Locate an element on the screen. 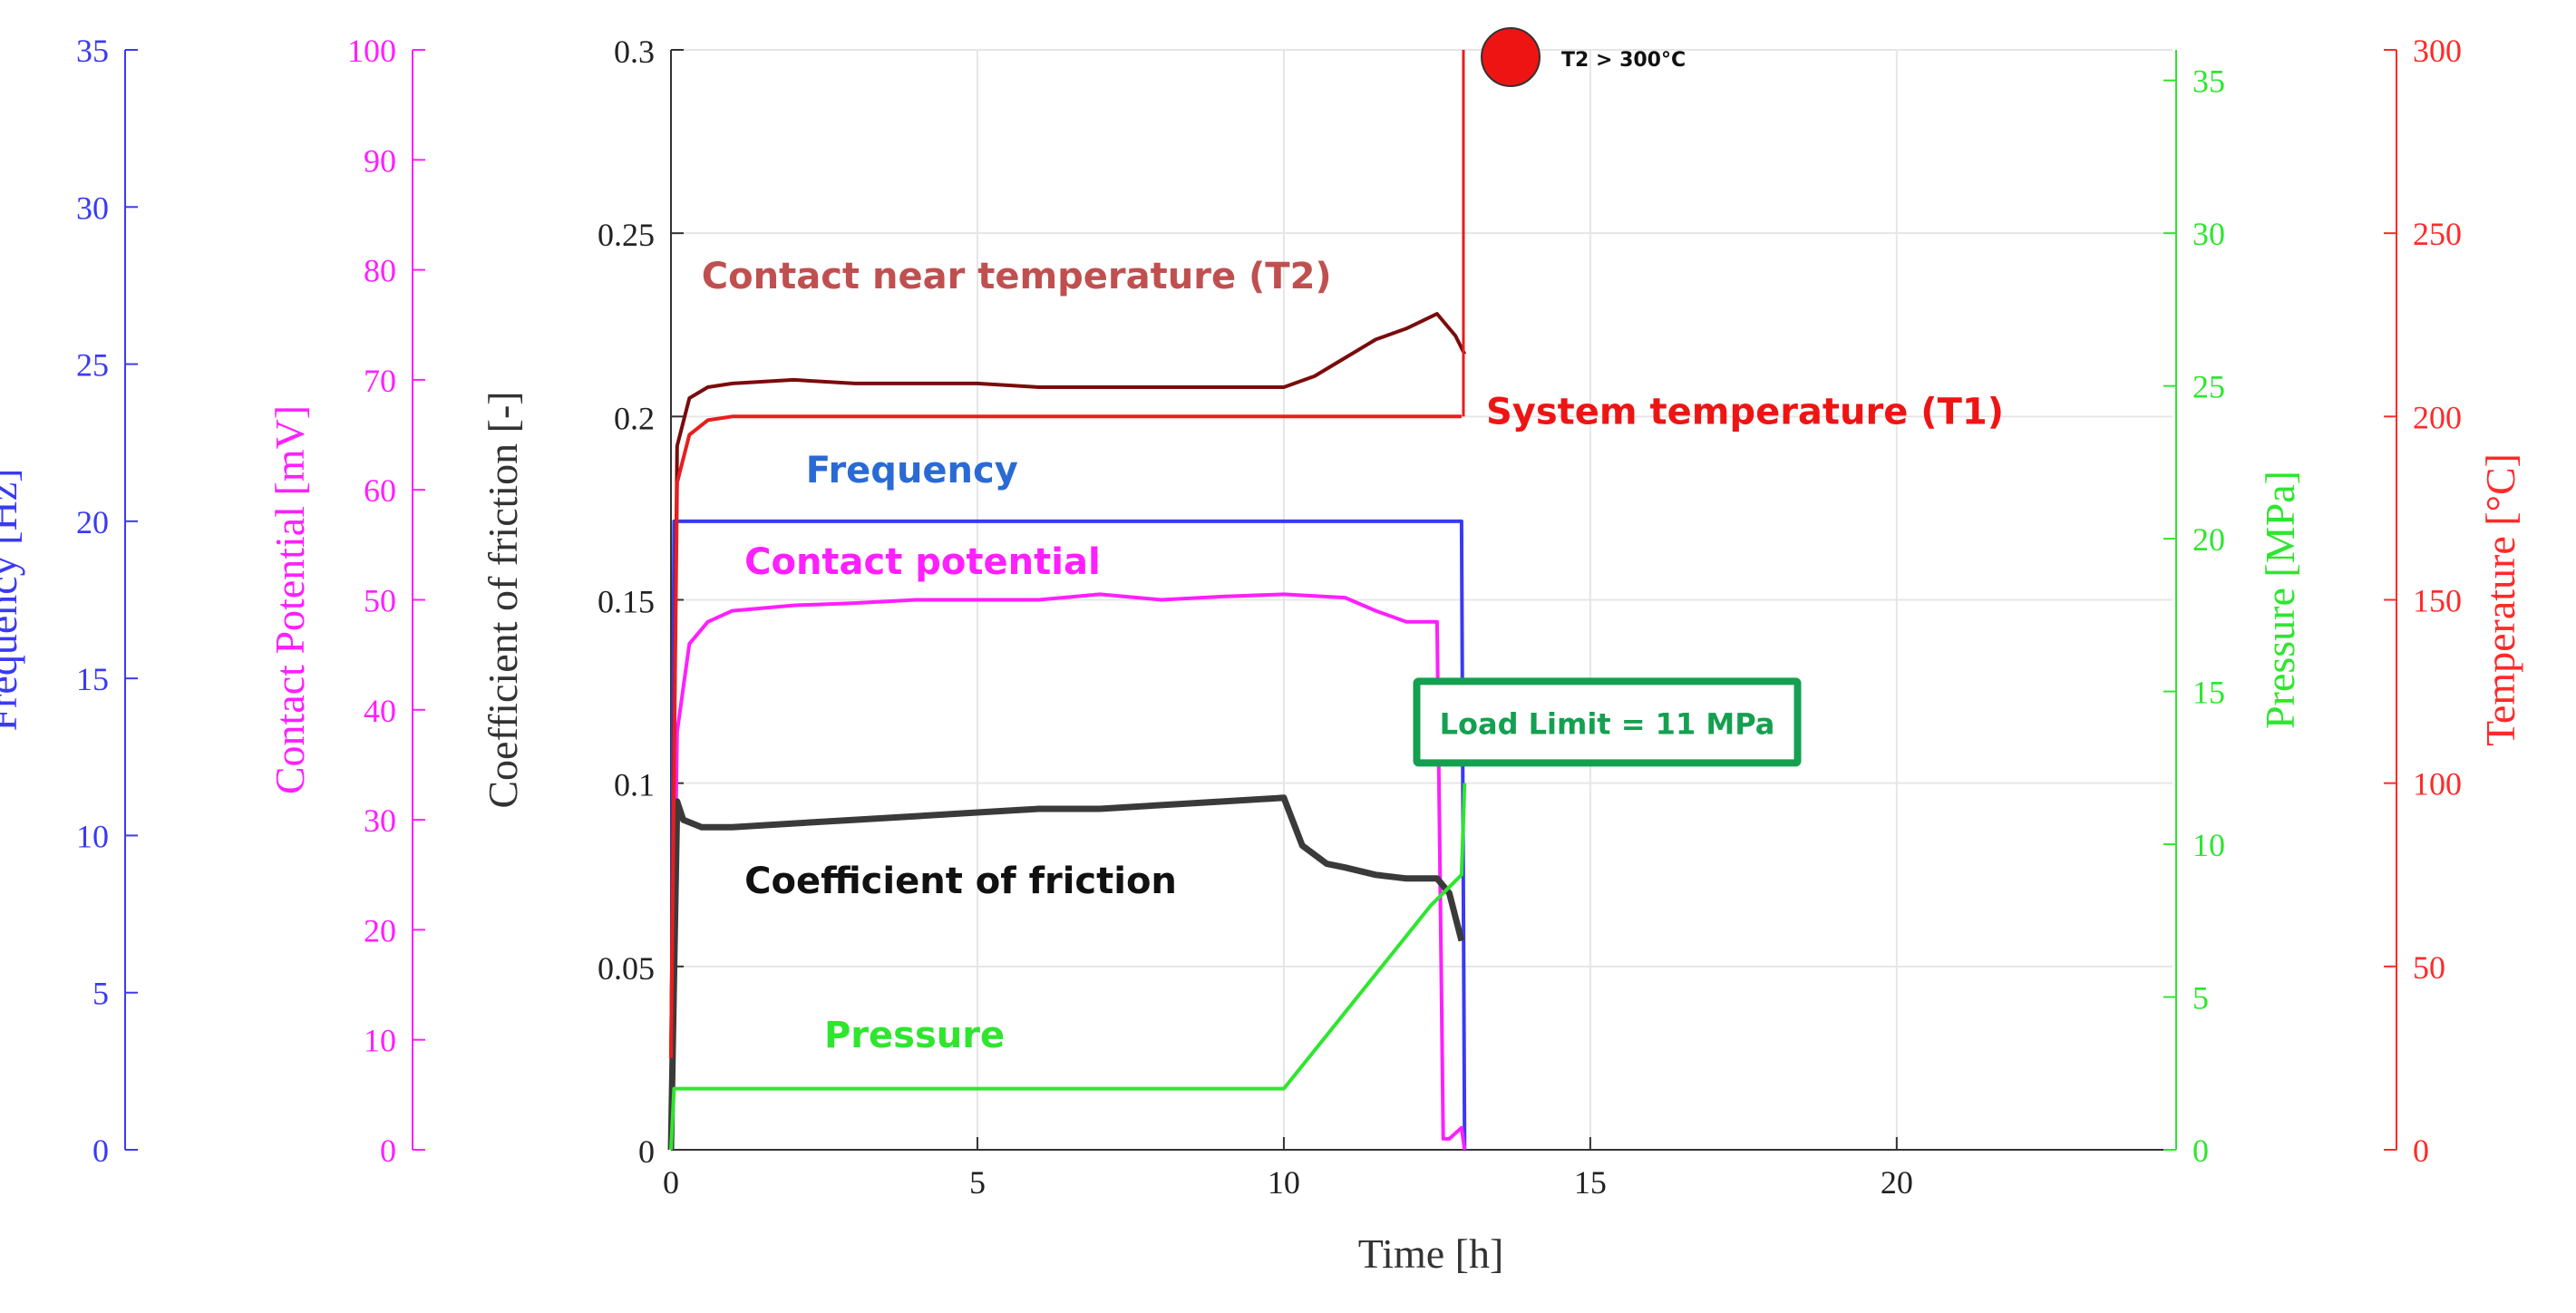 This screenshot has width=2576, height=1313. event-marker-circle is located at coordinates (1511, 57).